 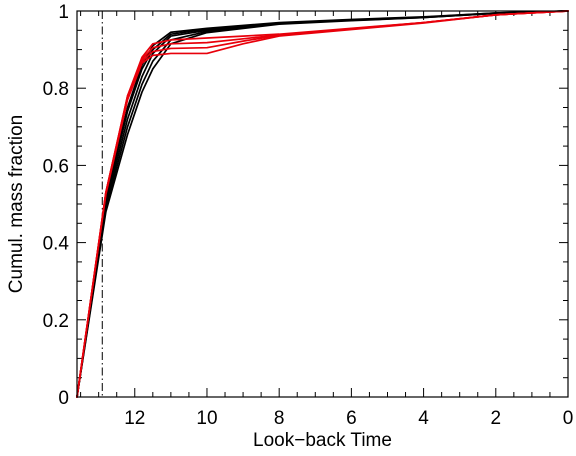 I want to click on y-tick-label: 0.4, so click(x=56, y=244).